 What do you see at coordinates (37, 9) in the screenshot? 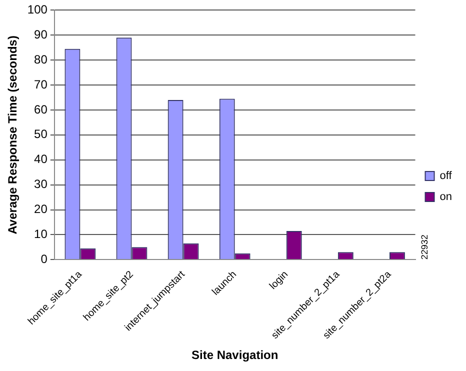
I see `y-tick-label: 100` at bounding box center [37, 9].